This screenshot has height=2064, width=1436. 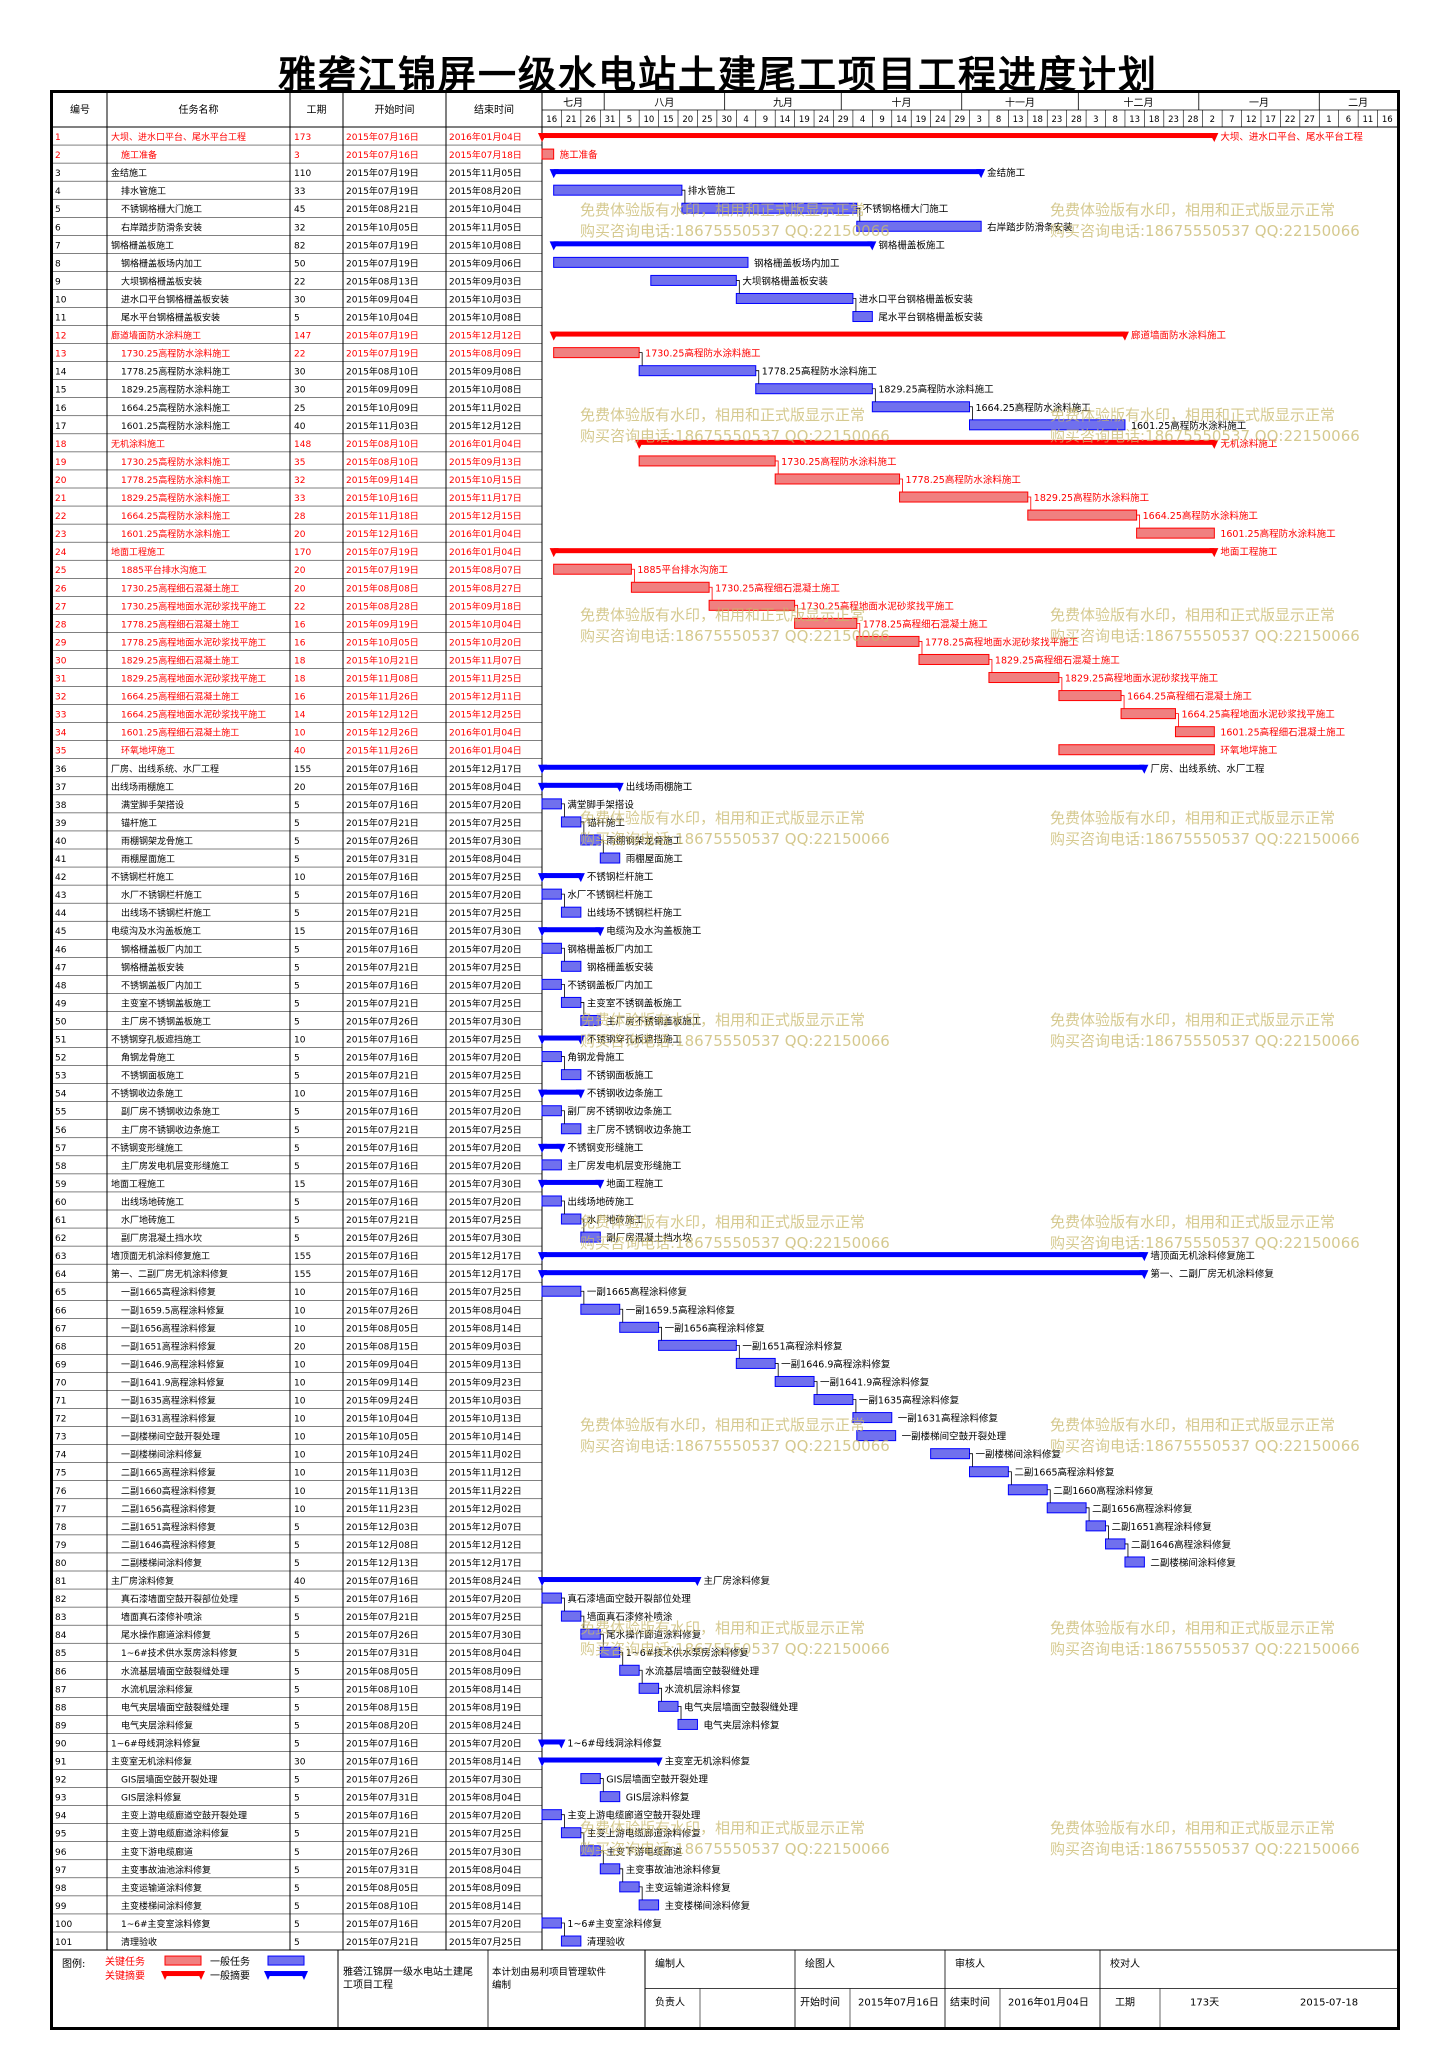 I want to click on row-task-name: 钢格栅盖板厂内加工, so click(x=161, y=949).